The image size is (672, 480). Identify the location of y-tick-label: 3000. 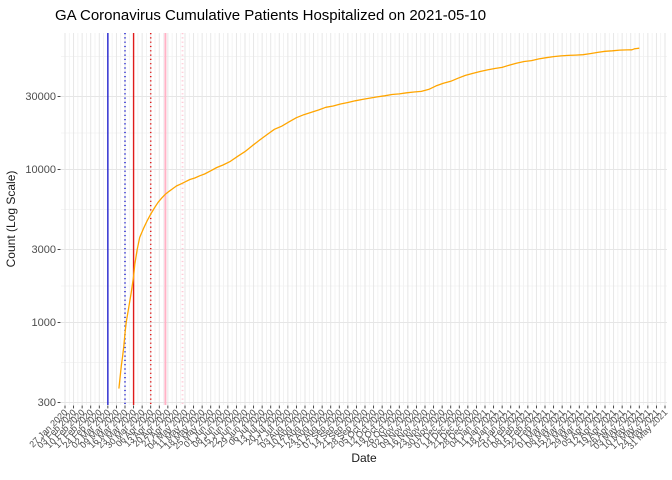
(44, 250).